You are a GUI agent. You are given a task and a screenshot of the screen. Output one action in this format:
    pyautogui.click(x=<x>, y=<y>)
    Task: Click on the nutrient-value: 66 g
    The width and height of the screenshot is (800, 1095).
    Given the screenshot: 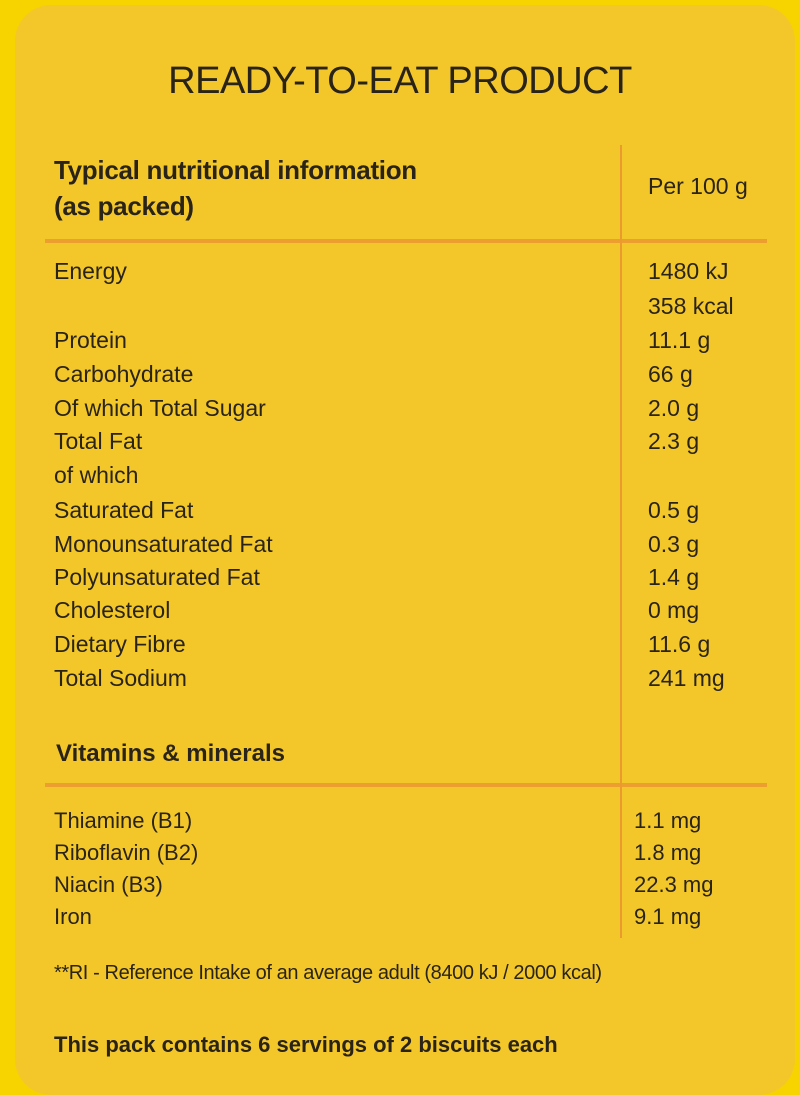 What is the action you would take?
    pyautogui.click(x=670, y=374)
    